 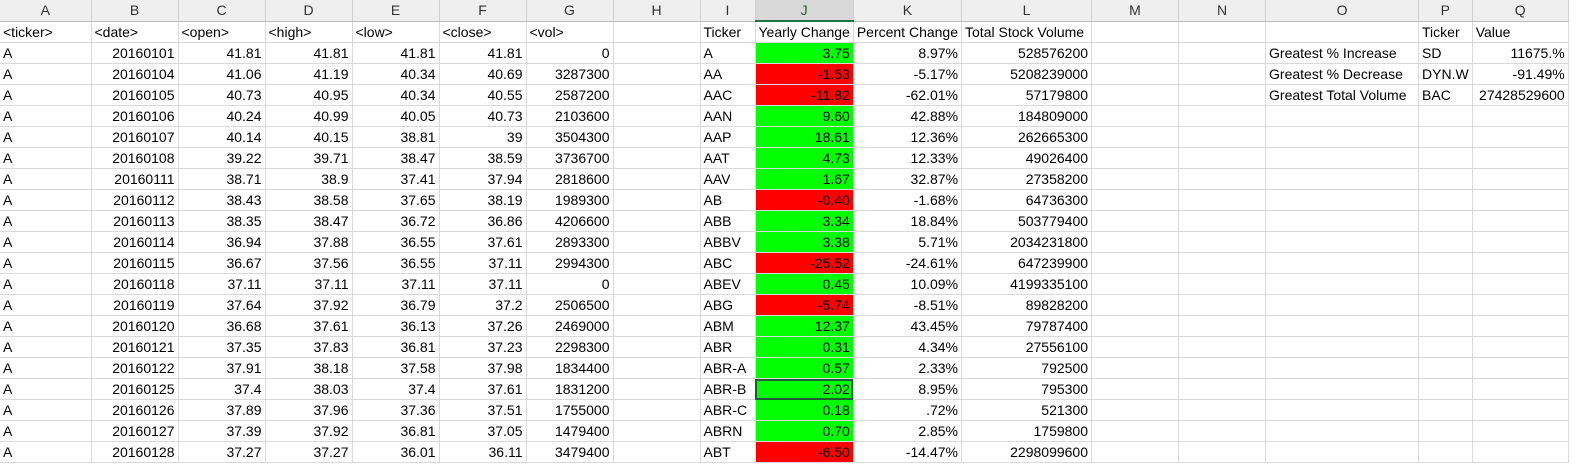 What do you see at coordinates (804, 137) in the screenshot?
I see `cell-j: 18.61` at bounding box center [804, 137].